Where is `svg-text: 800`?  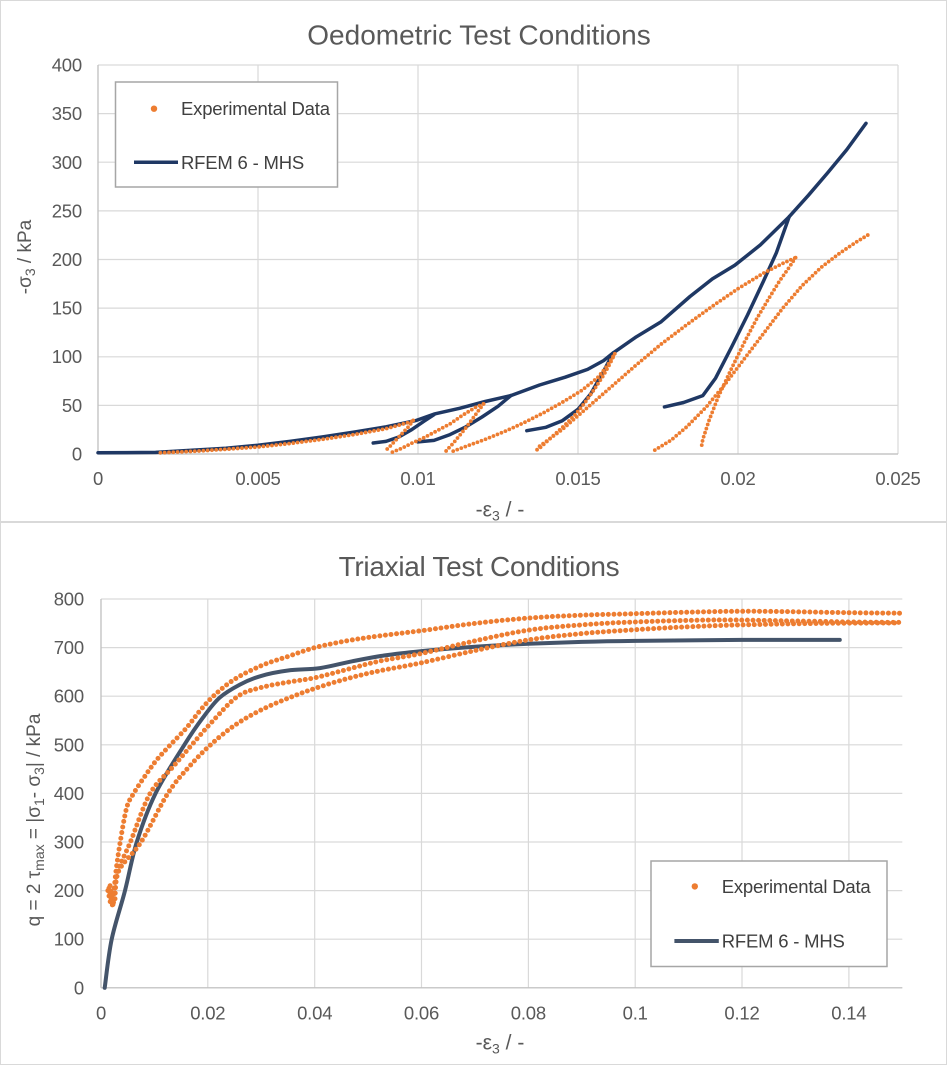 svg-text: 800 is located at coordinates (69, 599).